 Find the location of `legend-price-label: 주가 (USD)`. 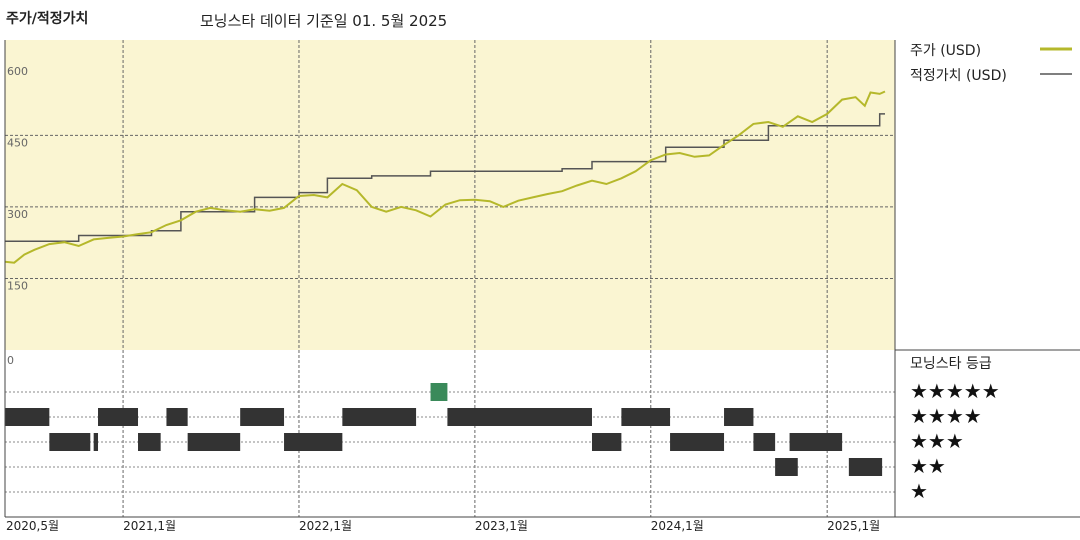

legend-price-label: 주가 (USD) is located at coordinates (945, 51).